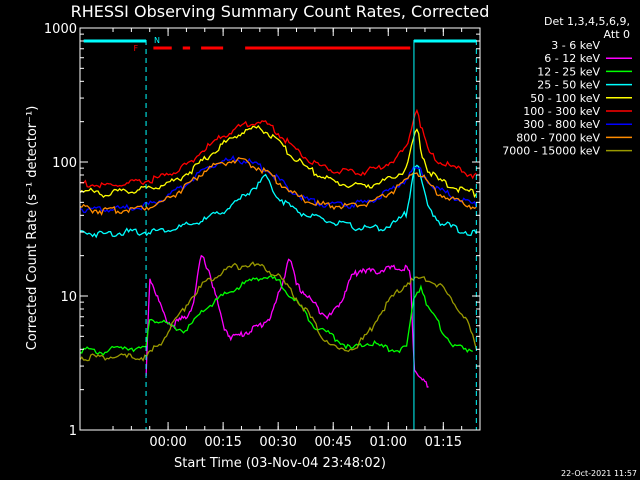 This screenshot has height=480, width=640. What do you see at coordinates (558, 137) in the screenshot?
I see `legend-label: 800 - 7000 keV` at bounding box center [558, 137].